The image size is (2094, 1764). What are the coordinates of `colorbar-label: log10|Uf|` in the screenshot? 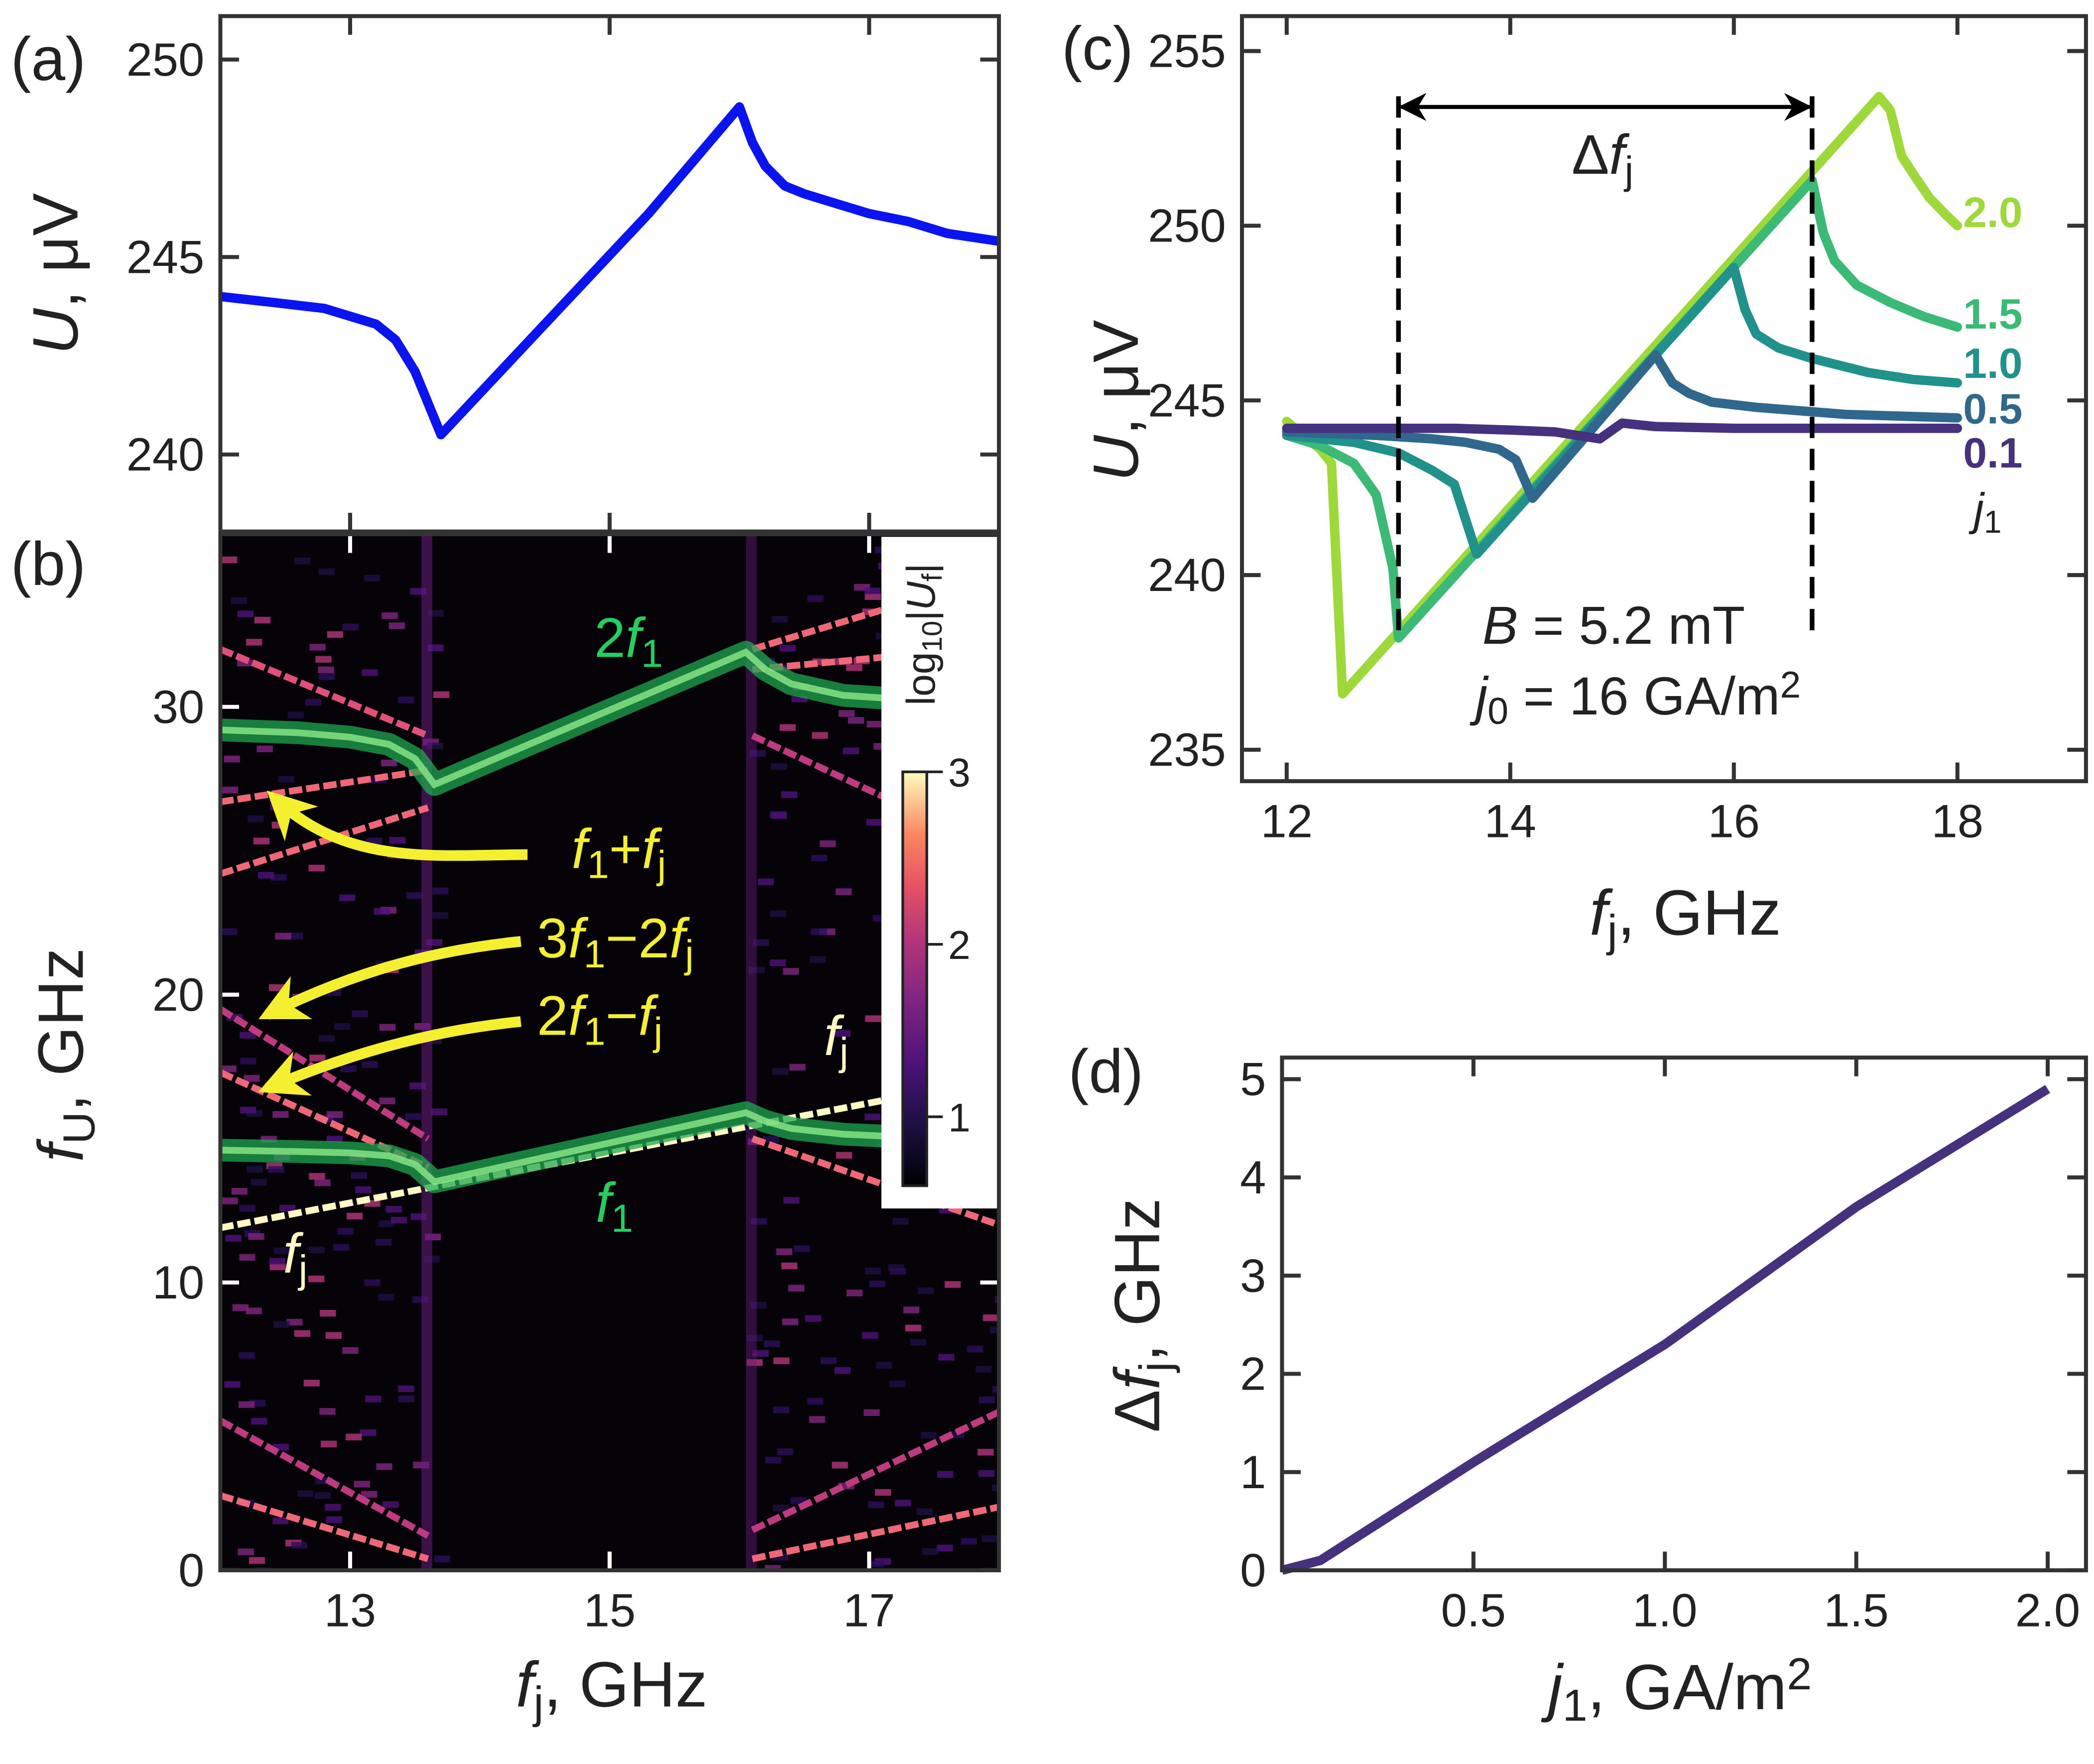 It's located at (923, 634).